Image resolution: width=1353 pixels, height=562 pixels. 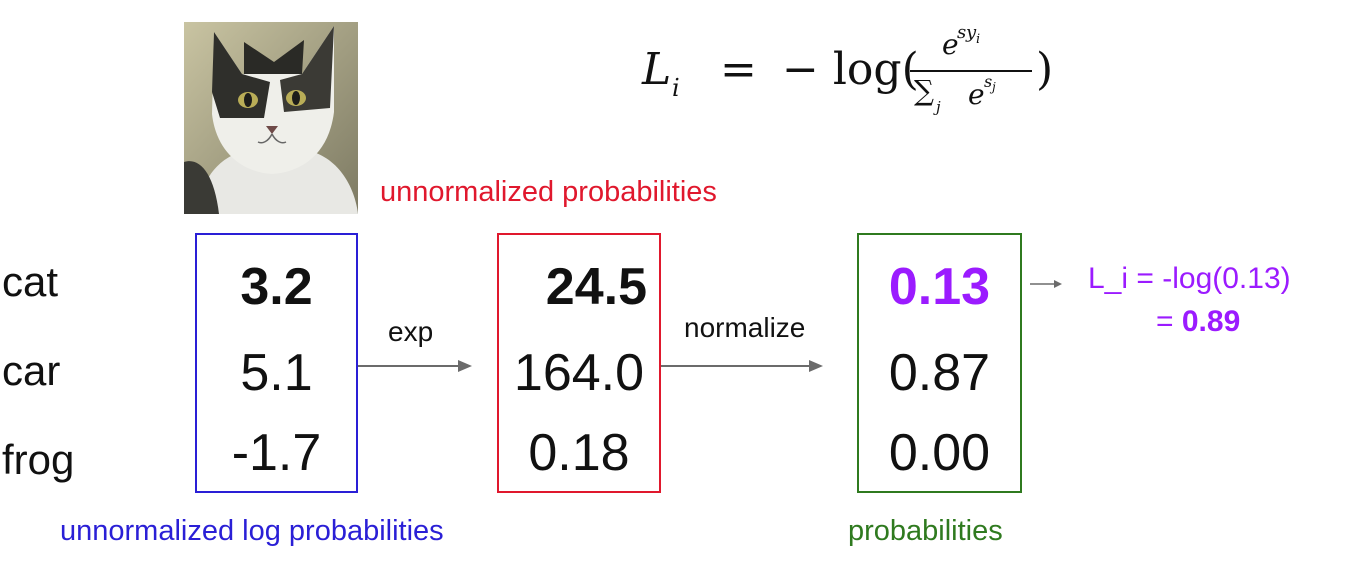 What do you see at coordinates (31, 370) in the screenshot?
I see `class-label-car: car` at bounding box center [31, 370].